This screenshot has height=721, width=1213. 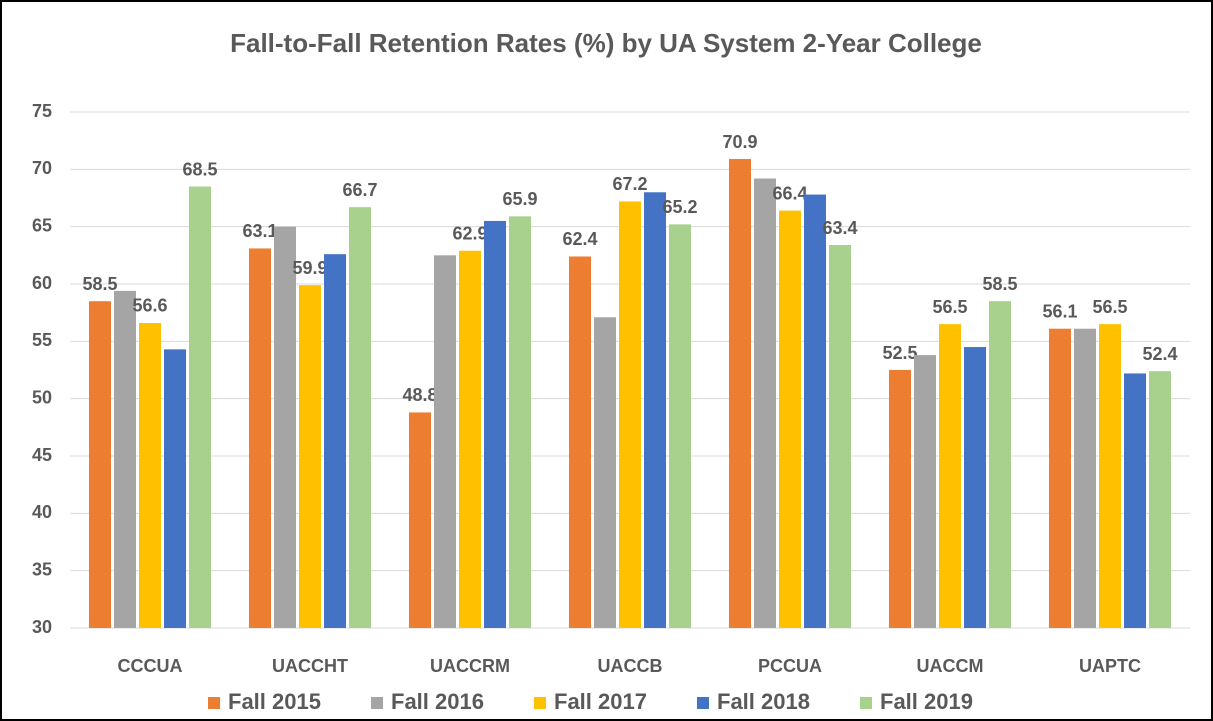 What do you see at coordinates (630, 666) in the screenshot?
I see `x-tick-label: UACCB` at bounding box center [630, 666].